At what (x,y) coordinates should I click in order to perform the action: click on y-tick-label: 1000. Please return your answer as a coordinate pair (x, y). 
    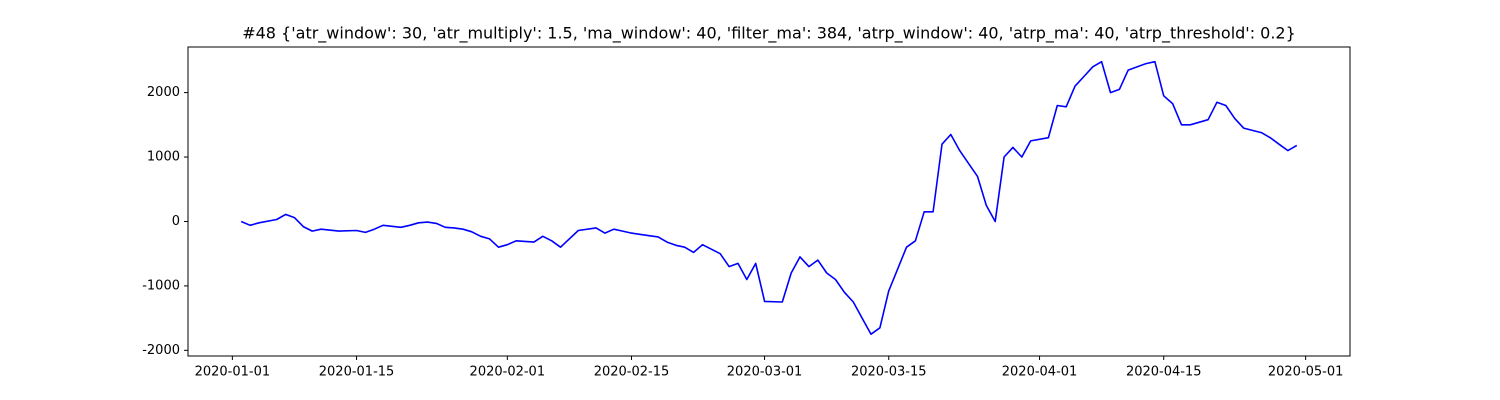
    Looking at the image, I should click on (163, 157).